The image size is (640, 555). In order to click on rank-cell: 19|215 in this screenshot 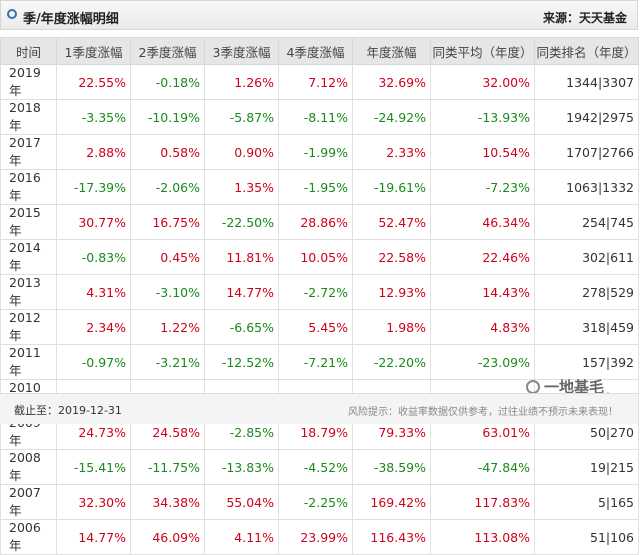, I will do `click(586, 467)`.